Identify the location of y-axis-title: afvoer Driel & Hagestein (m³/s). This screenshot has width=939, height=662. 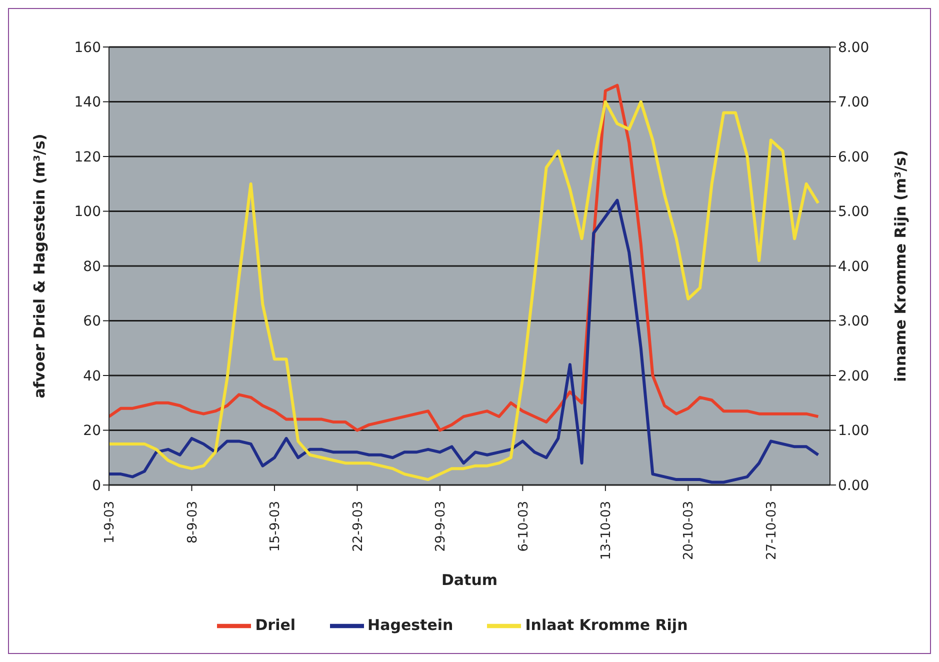
(39, 266).